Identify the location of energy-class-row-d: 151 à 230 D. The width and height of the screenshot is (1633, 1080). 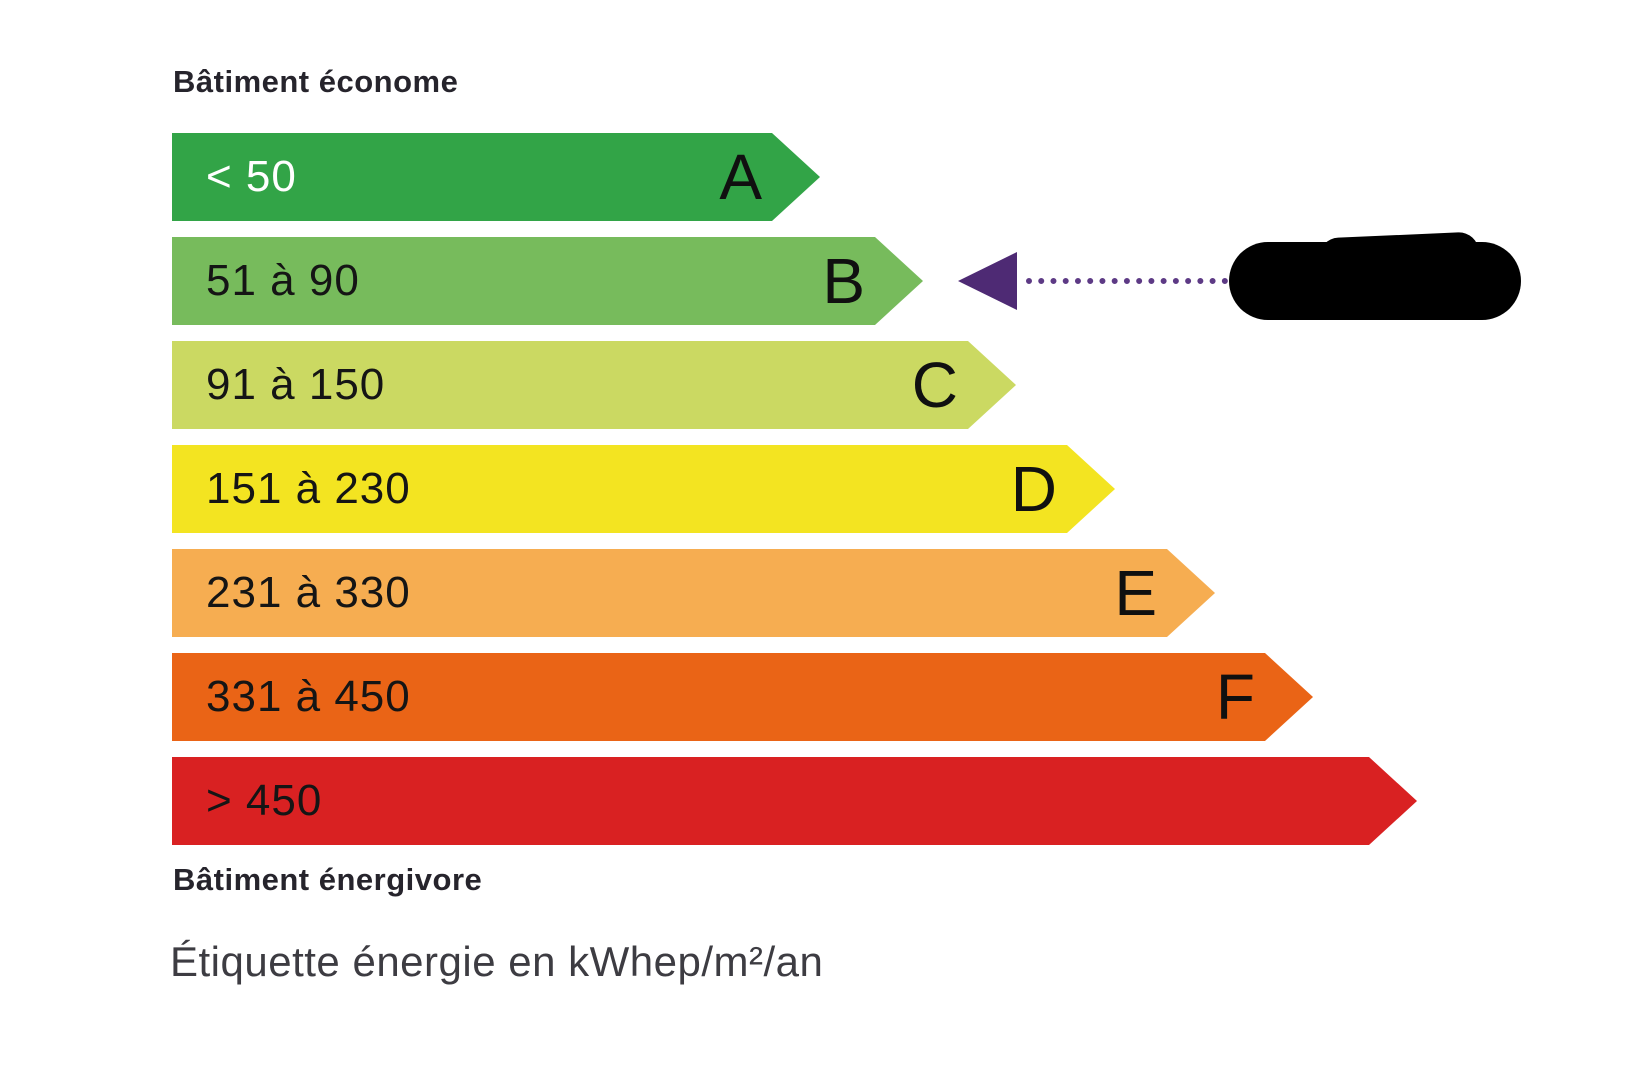
(902, 489).